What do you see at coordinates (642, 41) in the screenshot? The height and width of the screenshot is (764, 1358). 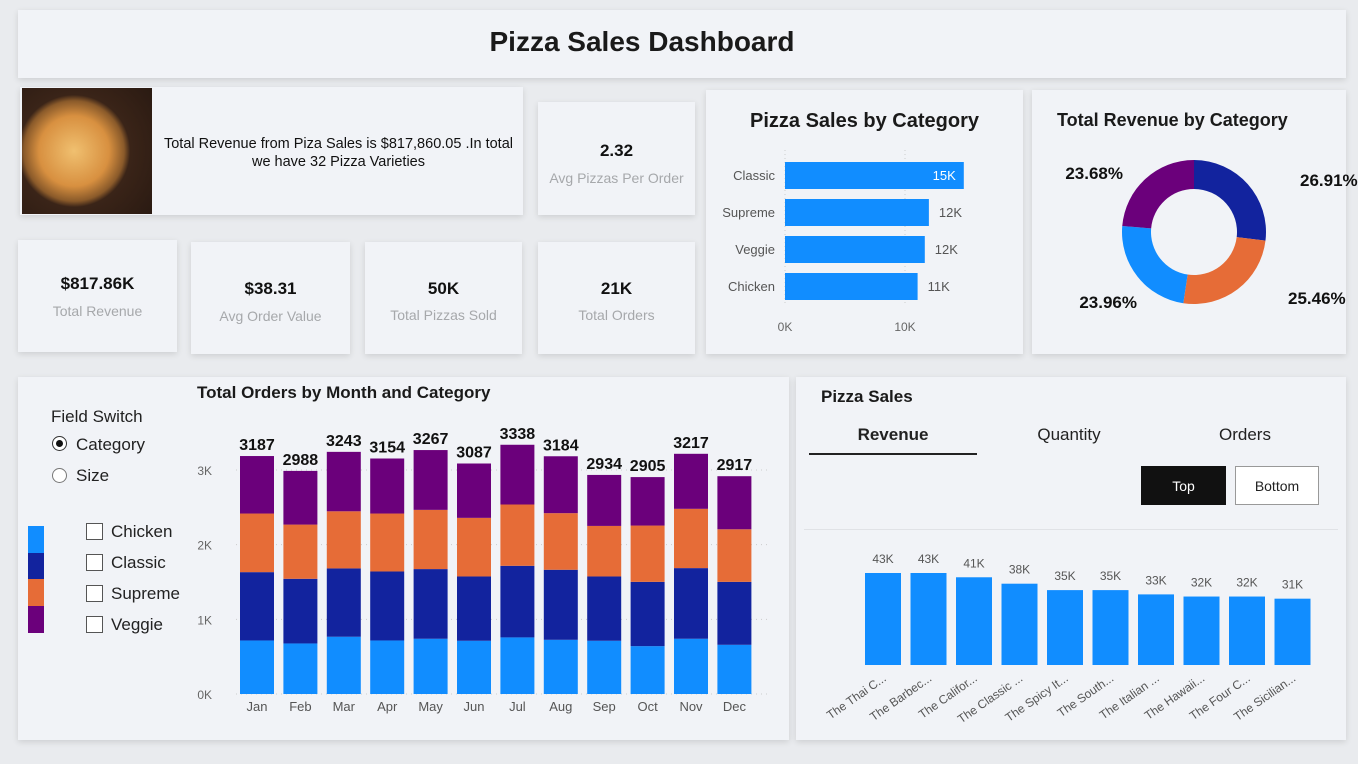 I see `page-title: Pizza Sales Dashboard` at bounding box center [642, 41].